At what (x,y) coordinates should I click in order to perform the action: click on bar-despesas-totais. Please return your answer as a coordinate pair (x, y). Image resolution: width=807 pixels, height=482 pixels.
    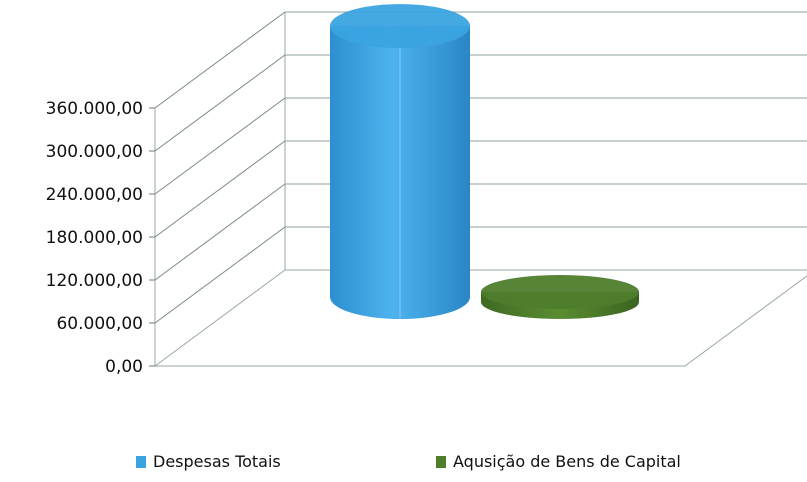
    Looking at the image, I should click on (400, 161).